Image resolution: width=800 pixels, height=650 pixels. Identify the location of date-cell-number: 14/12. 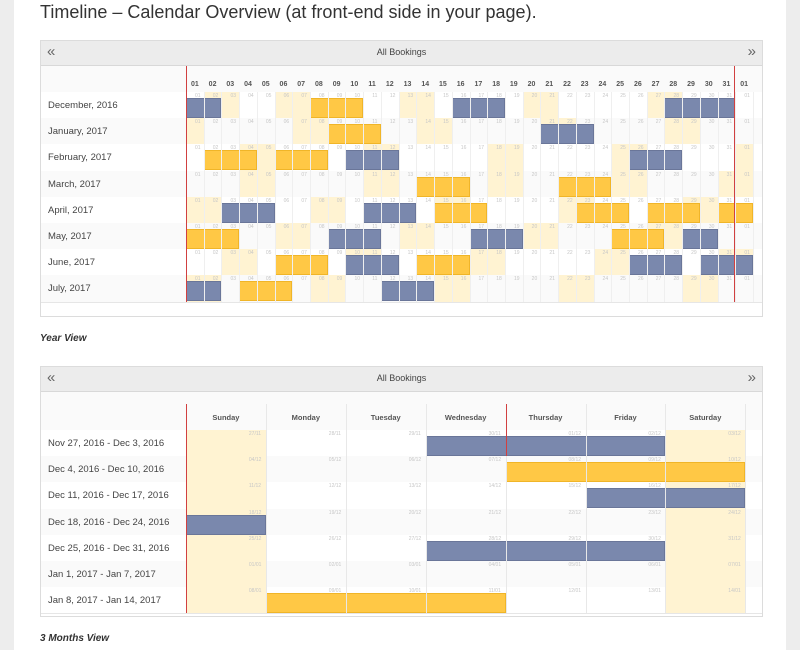
(495, 486).